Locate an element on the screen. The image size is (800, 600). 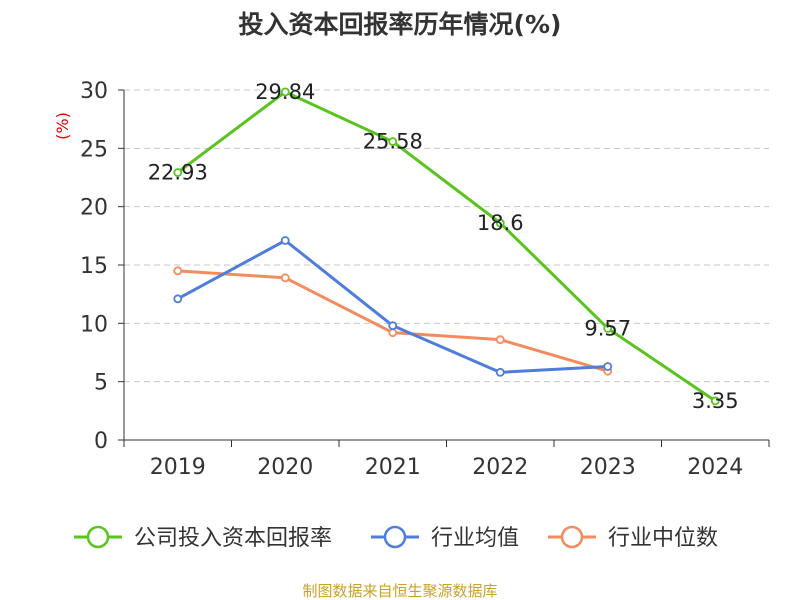
data-label: 22.93 is located at coordinates (178, 172).